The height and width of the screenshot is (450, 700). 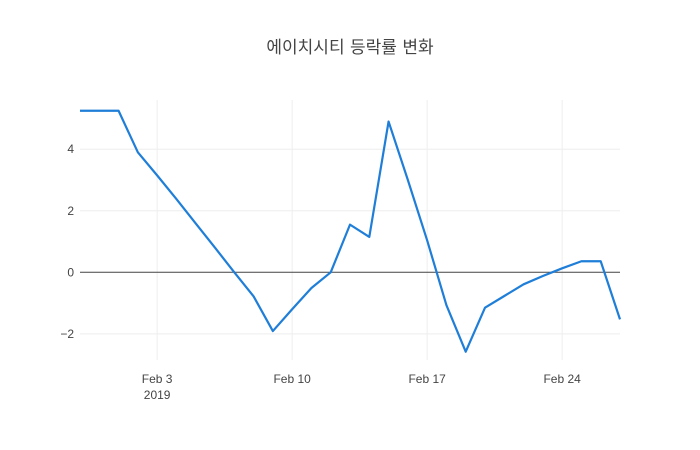 What do you see at coordinates (562, 379) in the screenshot?
I see `x-tick-label: Feb 24` at bounding box center [562, 379].